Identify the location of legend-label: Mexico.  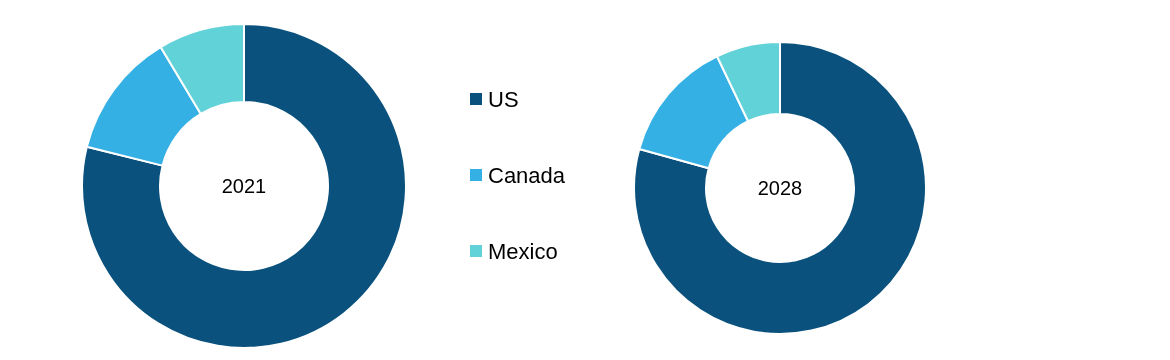
(523, 251).